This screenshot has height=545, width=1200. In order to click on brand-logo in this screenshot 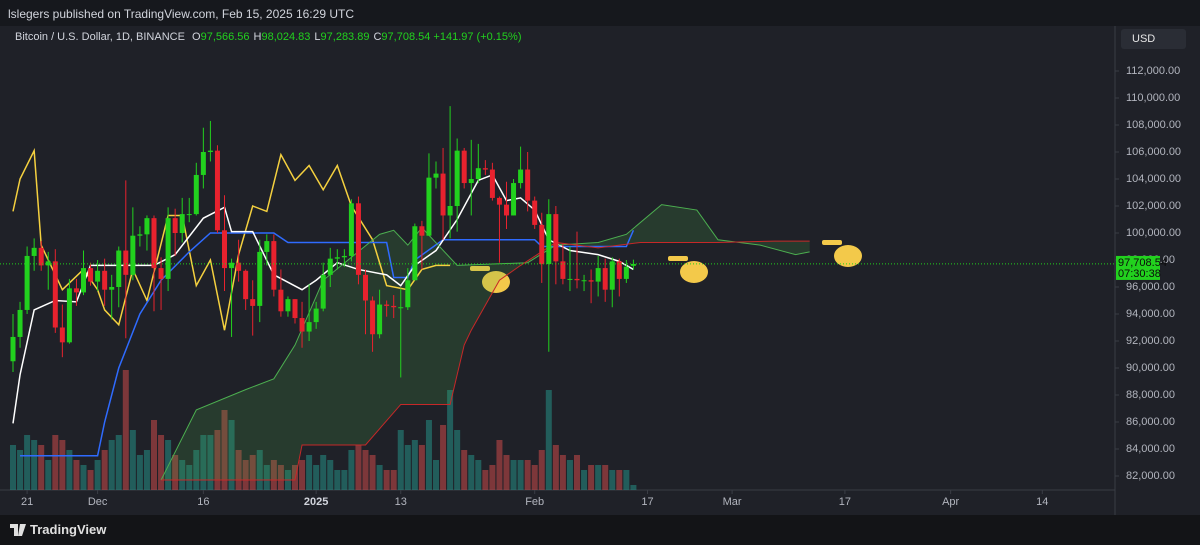, I will do `click(18, 530)`.